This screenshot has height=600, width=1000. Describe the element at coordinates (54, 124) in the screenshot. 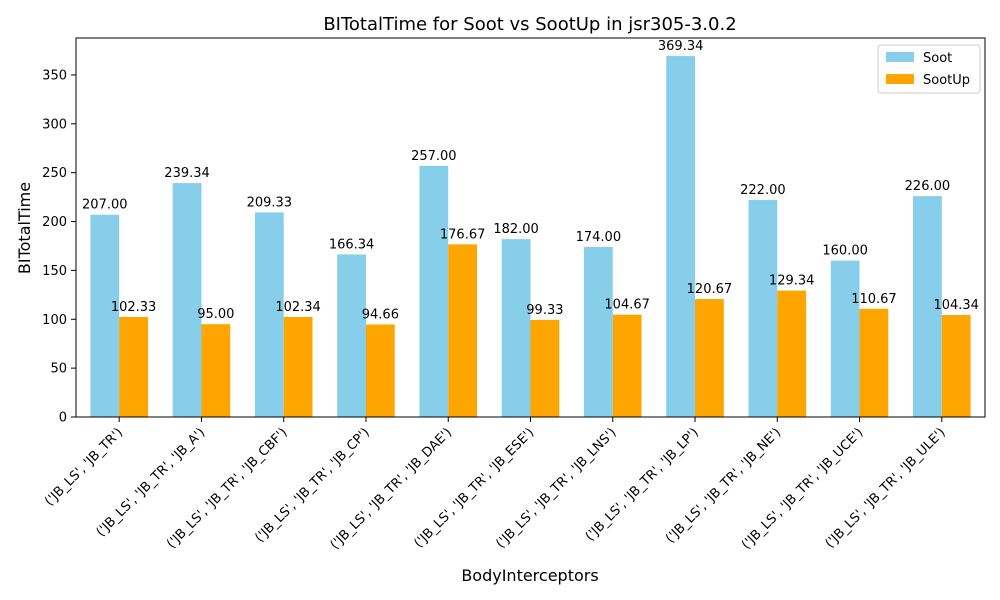

I see `y-tick-label: 300` at that location.